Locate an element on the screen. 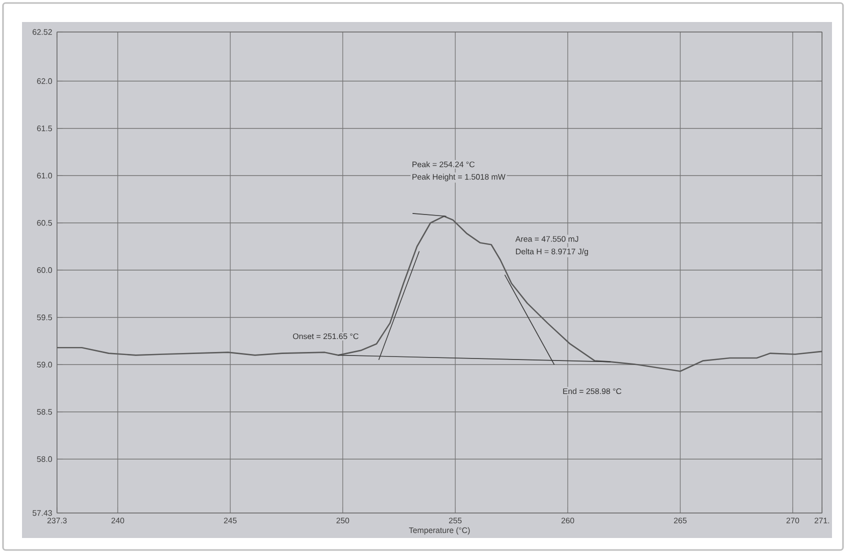 The height and width of the screenshot is (553, 846). x-tick-label: 255 is located at coordinates (455, 521).